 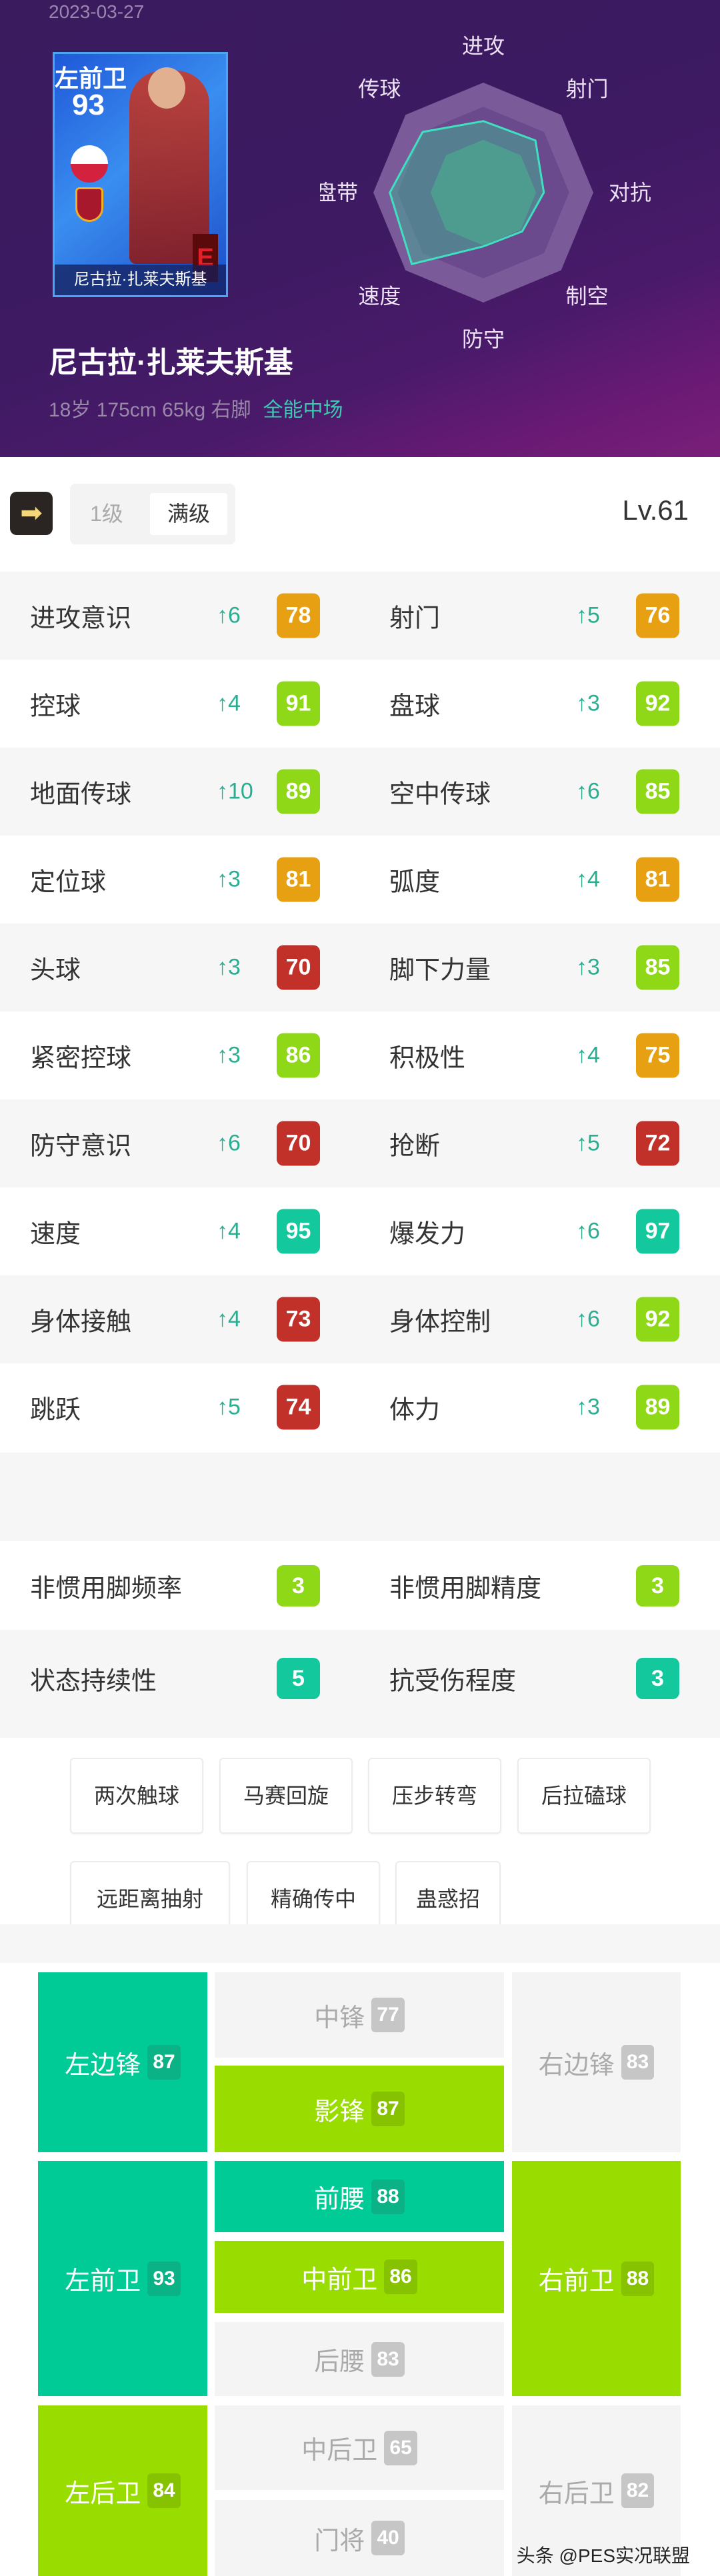 What do you see at coordinates (359, 2015) in the screenshot?
I see `position-tile: 中锋 77` at bounding box center [359, 2015].